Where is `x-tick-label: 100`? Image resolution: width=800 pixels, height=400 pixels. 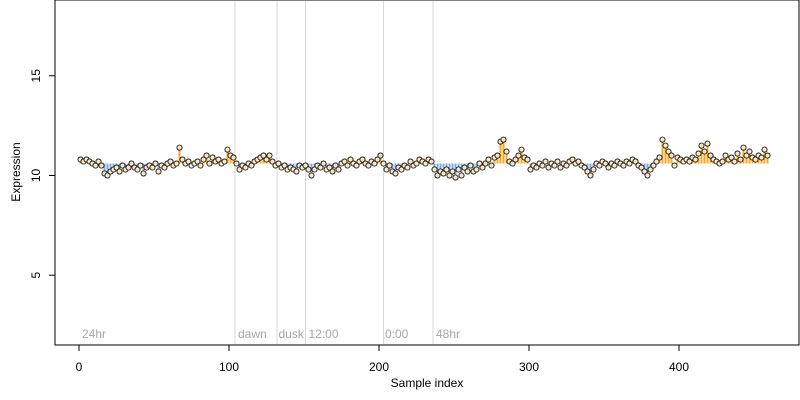
x-tick-label: 100 is located at coordinates (229, 367).